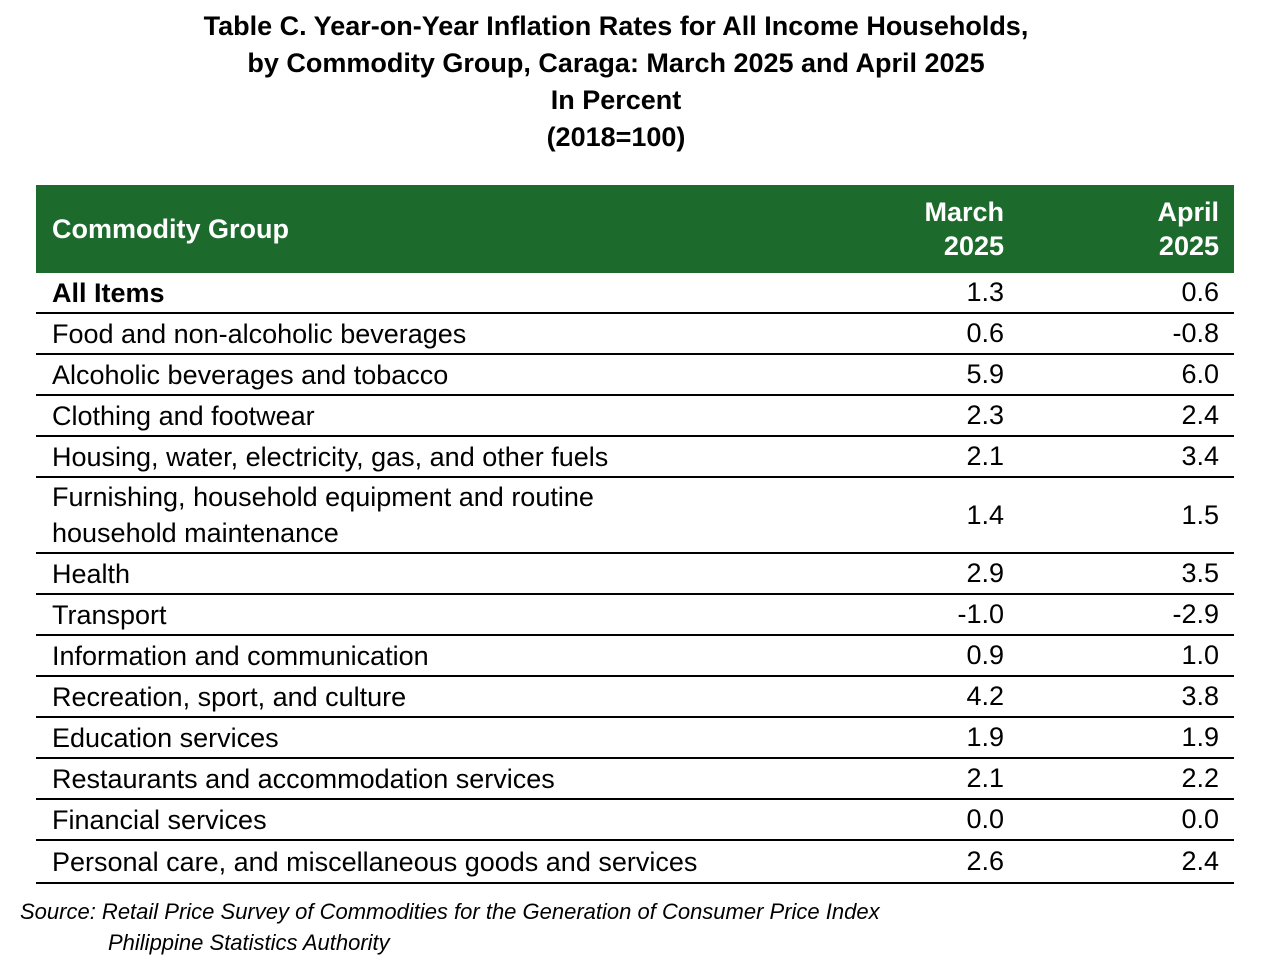 The image size is (1267, 961). What do you see at coordinates (240, 655) in the screenshot?
I see `row-commodity: Information and communication` at bounding box center [240, 655].